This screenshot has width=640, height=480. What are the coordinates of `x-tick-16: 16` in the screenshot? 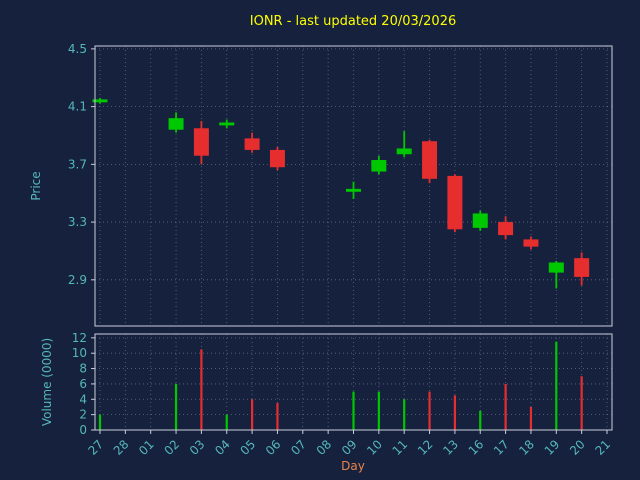 It's located at (476, 447).